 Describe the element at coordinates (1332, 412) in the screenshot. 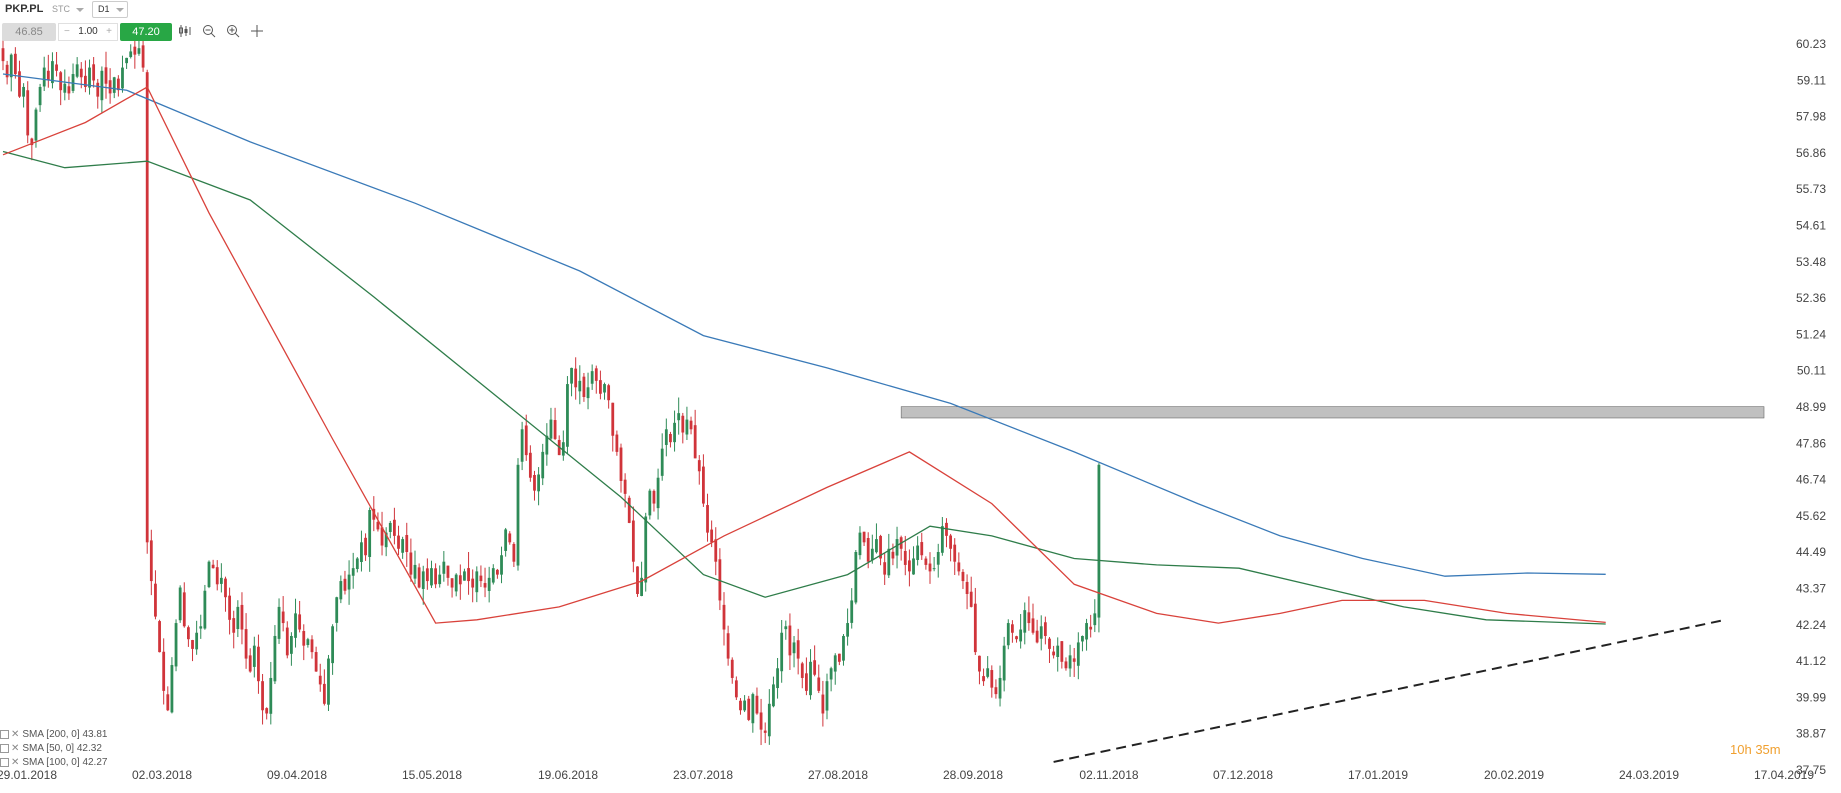

I see `resistance-zone` at that location.